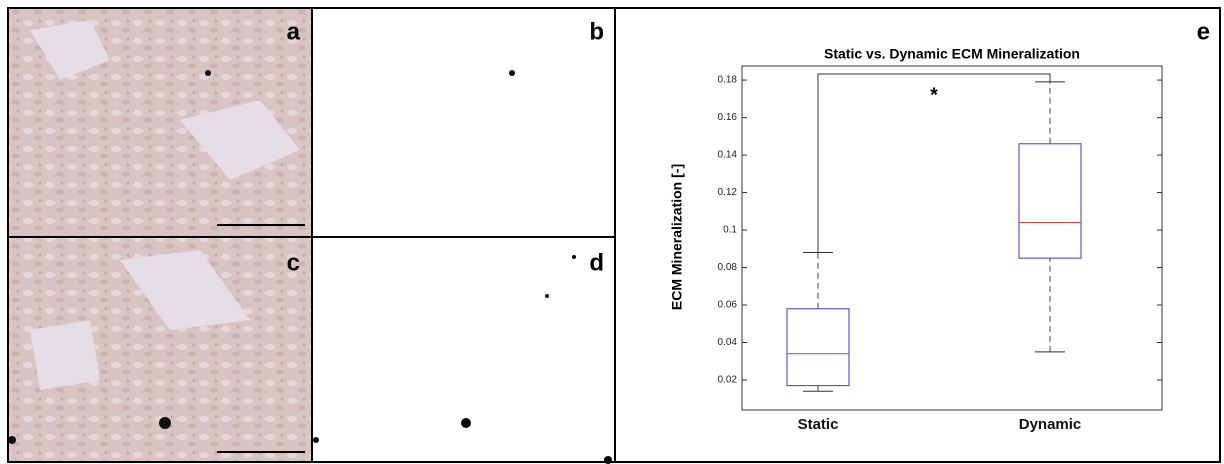 The width and height of the screenshot is (1224, 464). Describe the element at coordinates (934, 163) in the screenshot. I see `significance-bracket` at that location.